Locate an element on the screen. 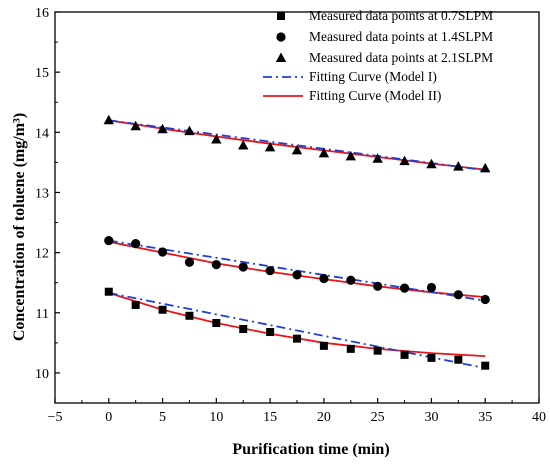 This screenshot has height=464, width=550. y-tick-label: 14 is located at coordinates (42, 133).